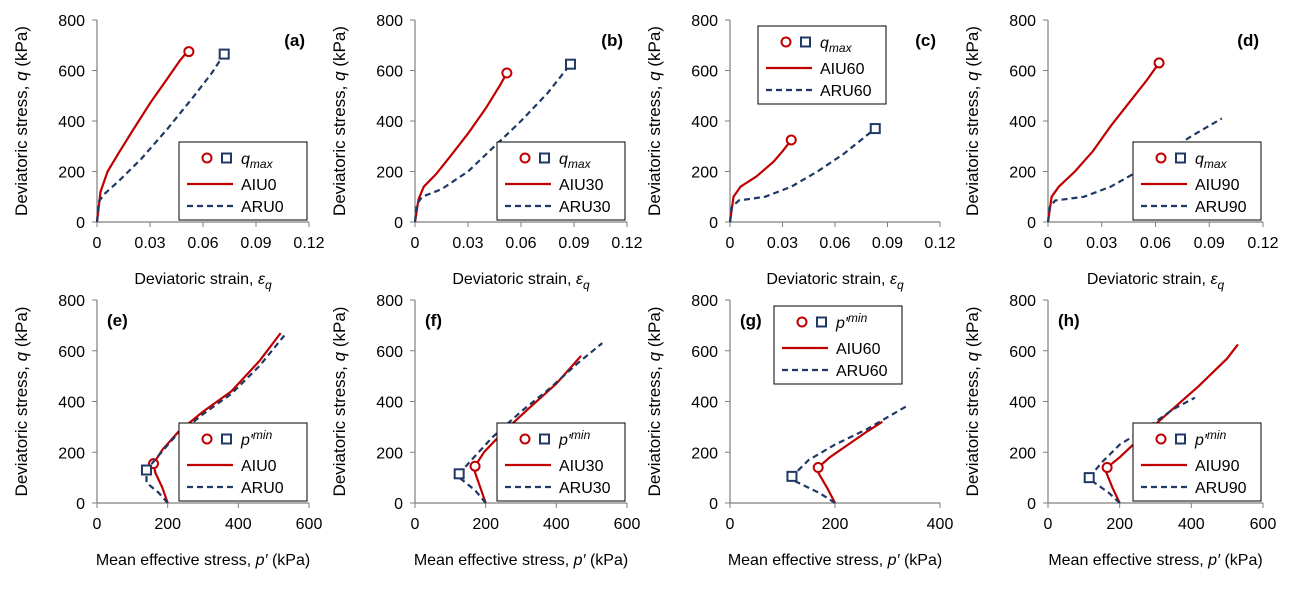  I want to click on legend: p′min AIU0 ARU0, so click(243, 462).